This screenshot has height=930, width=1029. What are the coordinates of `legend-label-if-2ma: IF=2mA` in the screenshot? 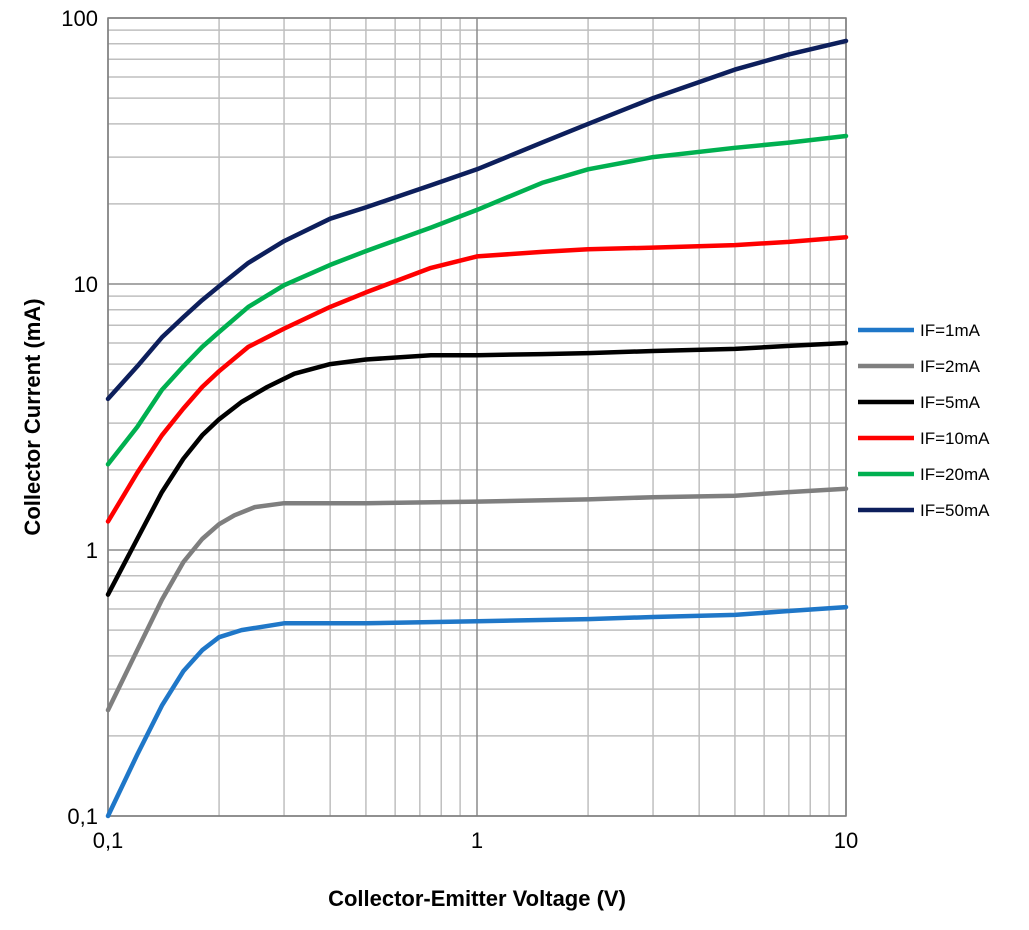 It's located at (950, 366).